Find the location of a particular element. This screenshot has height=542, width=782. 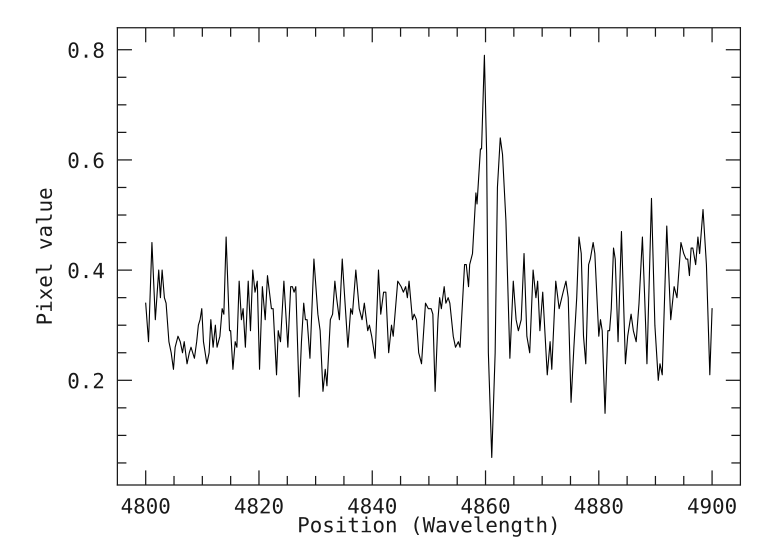

x-axis-title: Position (Wavelength) is located at coordinates (427, 526).